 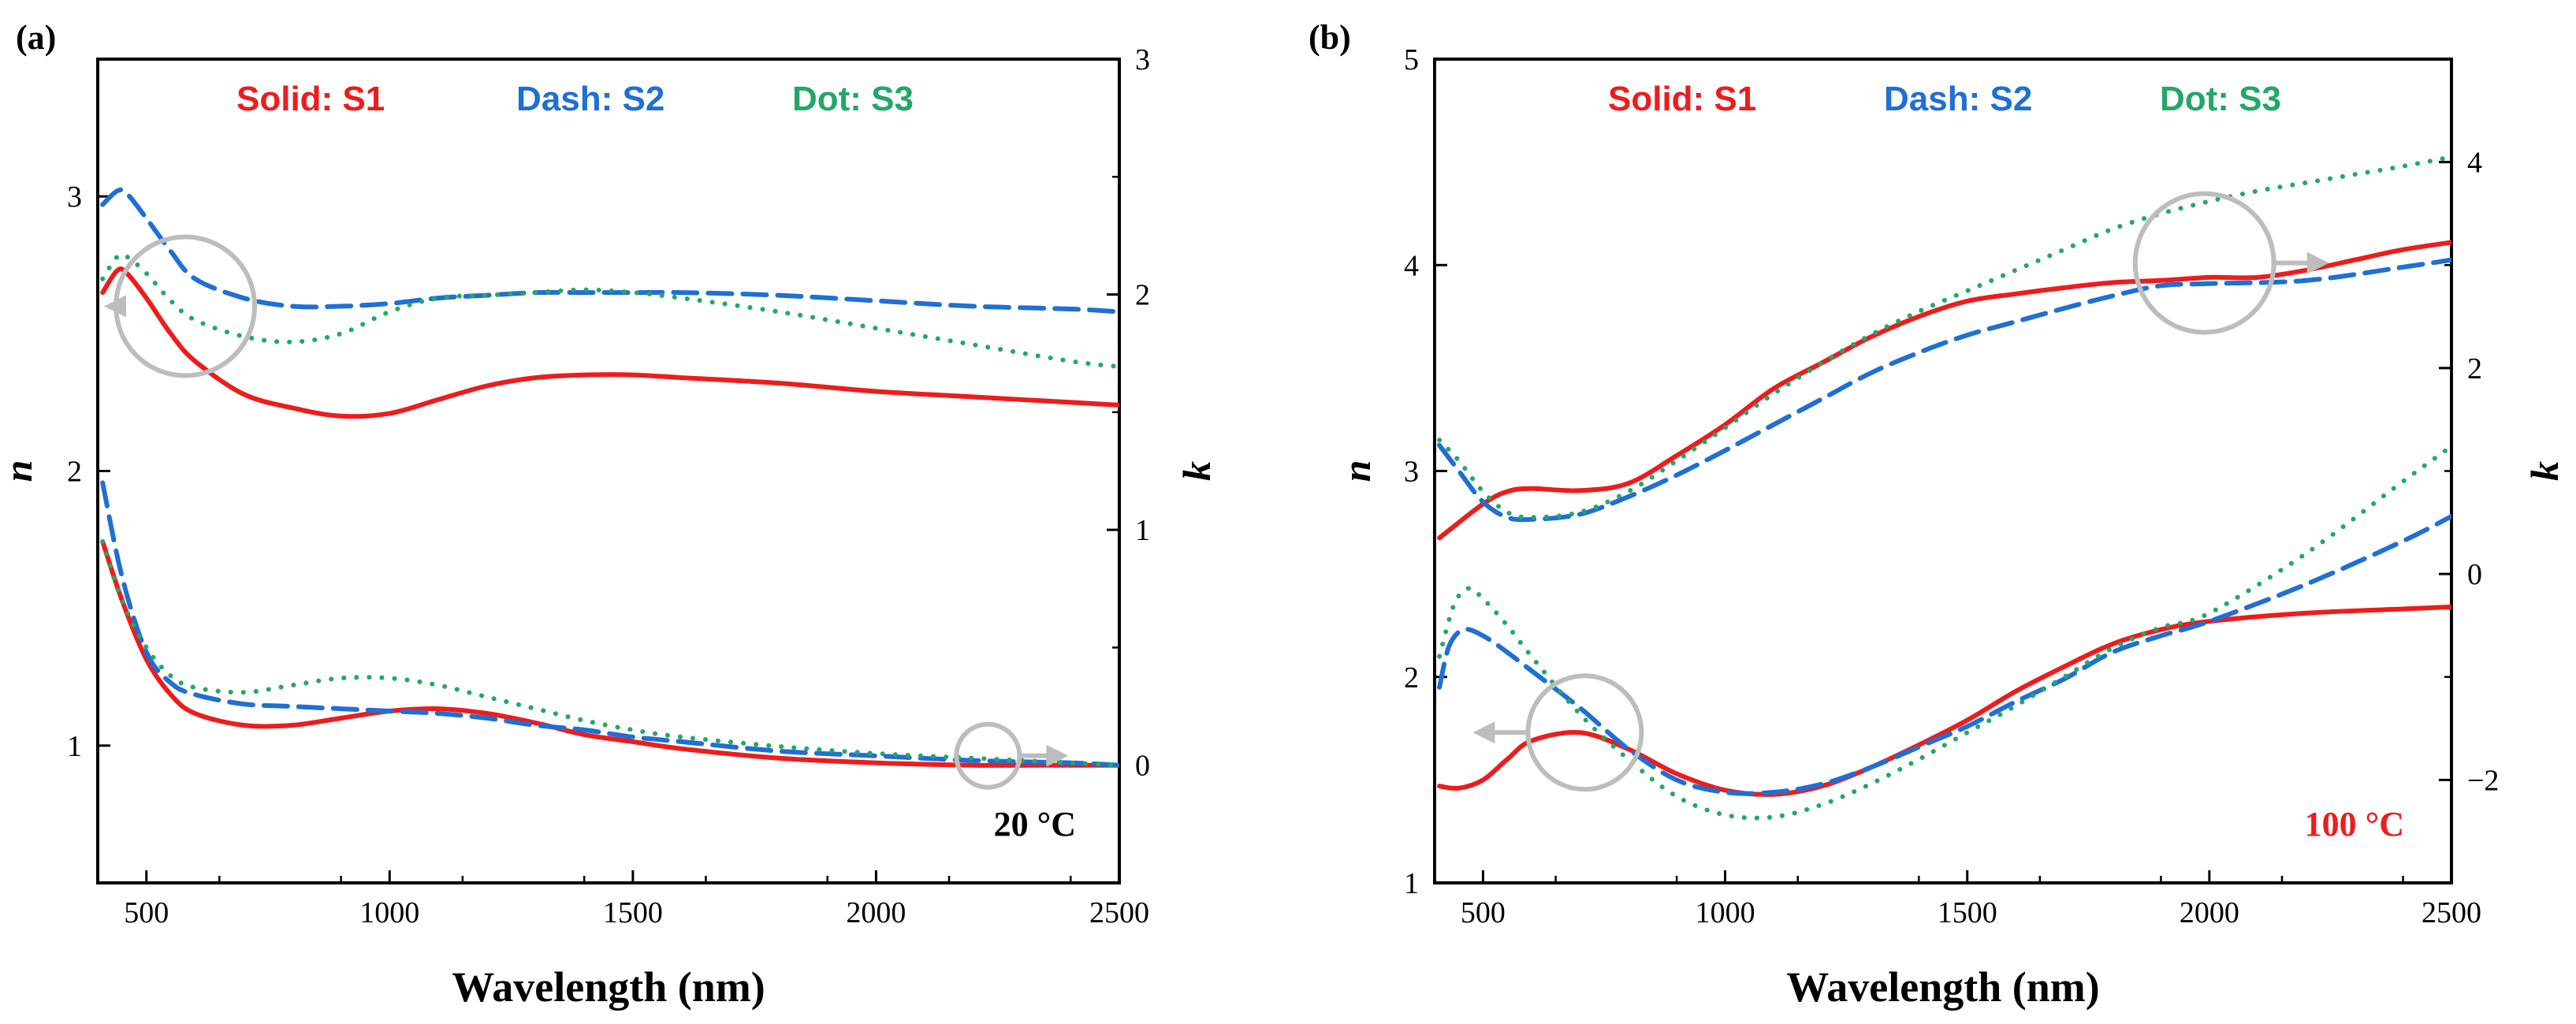 What do you see at coordinates (1142, 59) in the screenshot?
I see `y-right-tick-label: 3` at bounding box center [1142, 59].